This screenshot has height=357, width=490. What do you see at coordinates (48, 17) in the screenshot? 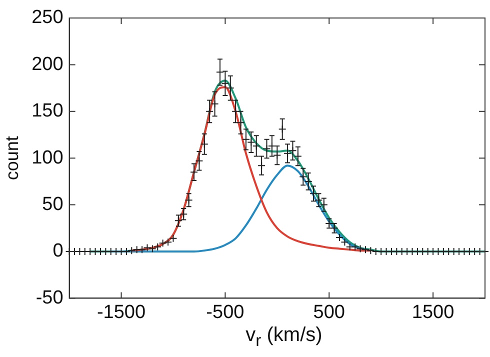
I see `y-tick-label: 250` at bounding box center [48, 17].